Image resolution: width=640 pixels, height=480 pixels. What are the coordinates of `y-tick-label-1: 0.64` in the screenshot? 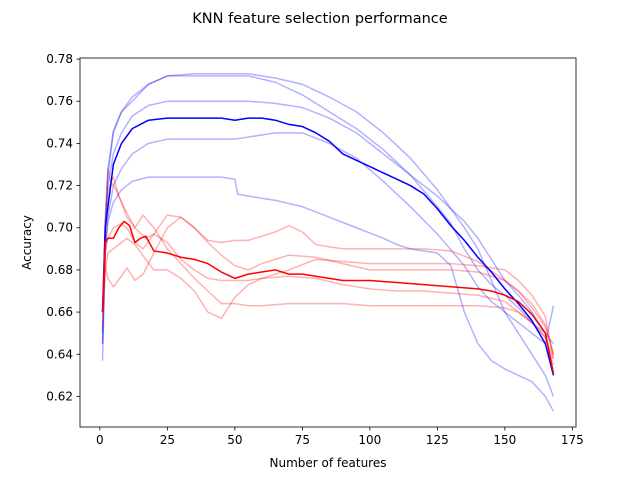 It's located at (59, 354).